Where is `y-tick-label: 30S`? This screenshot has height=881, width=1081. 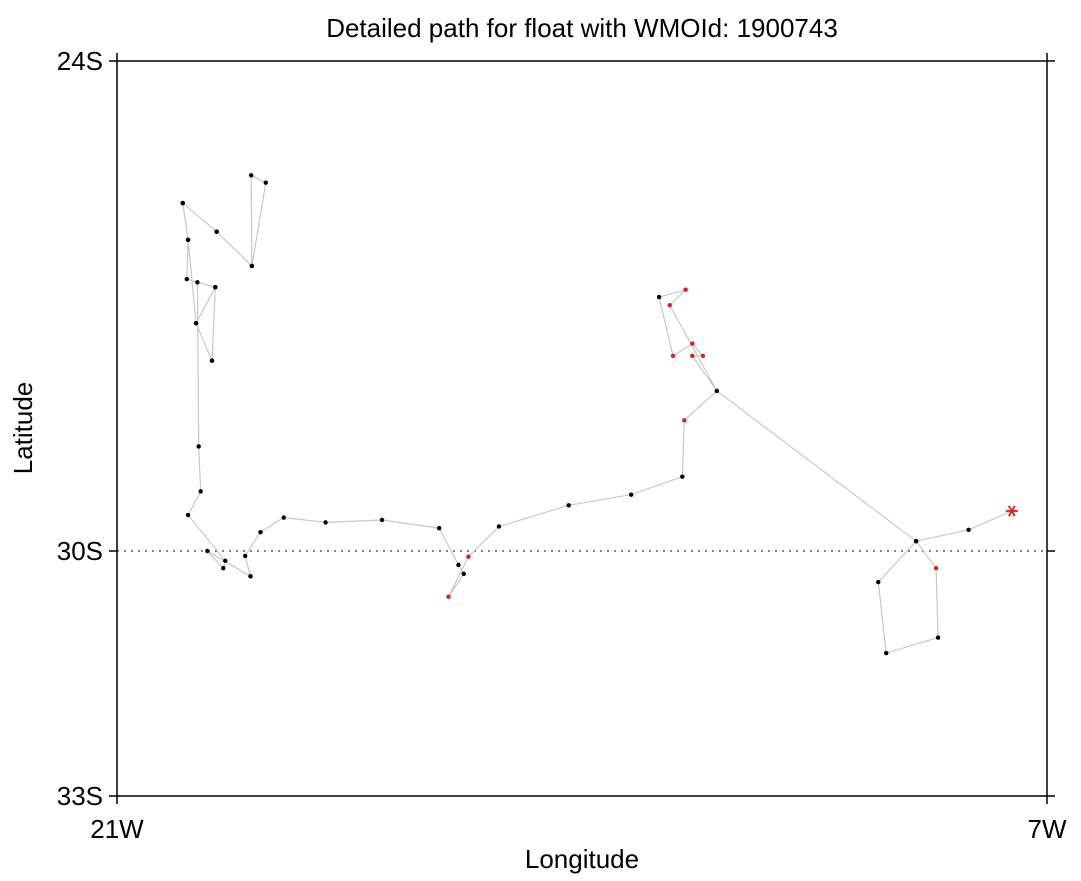 y-tick-label: 30S is located at coordinates (80, 551).